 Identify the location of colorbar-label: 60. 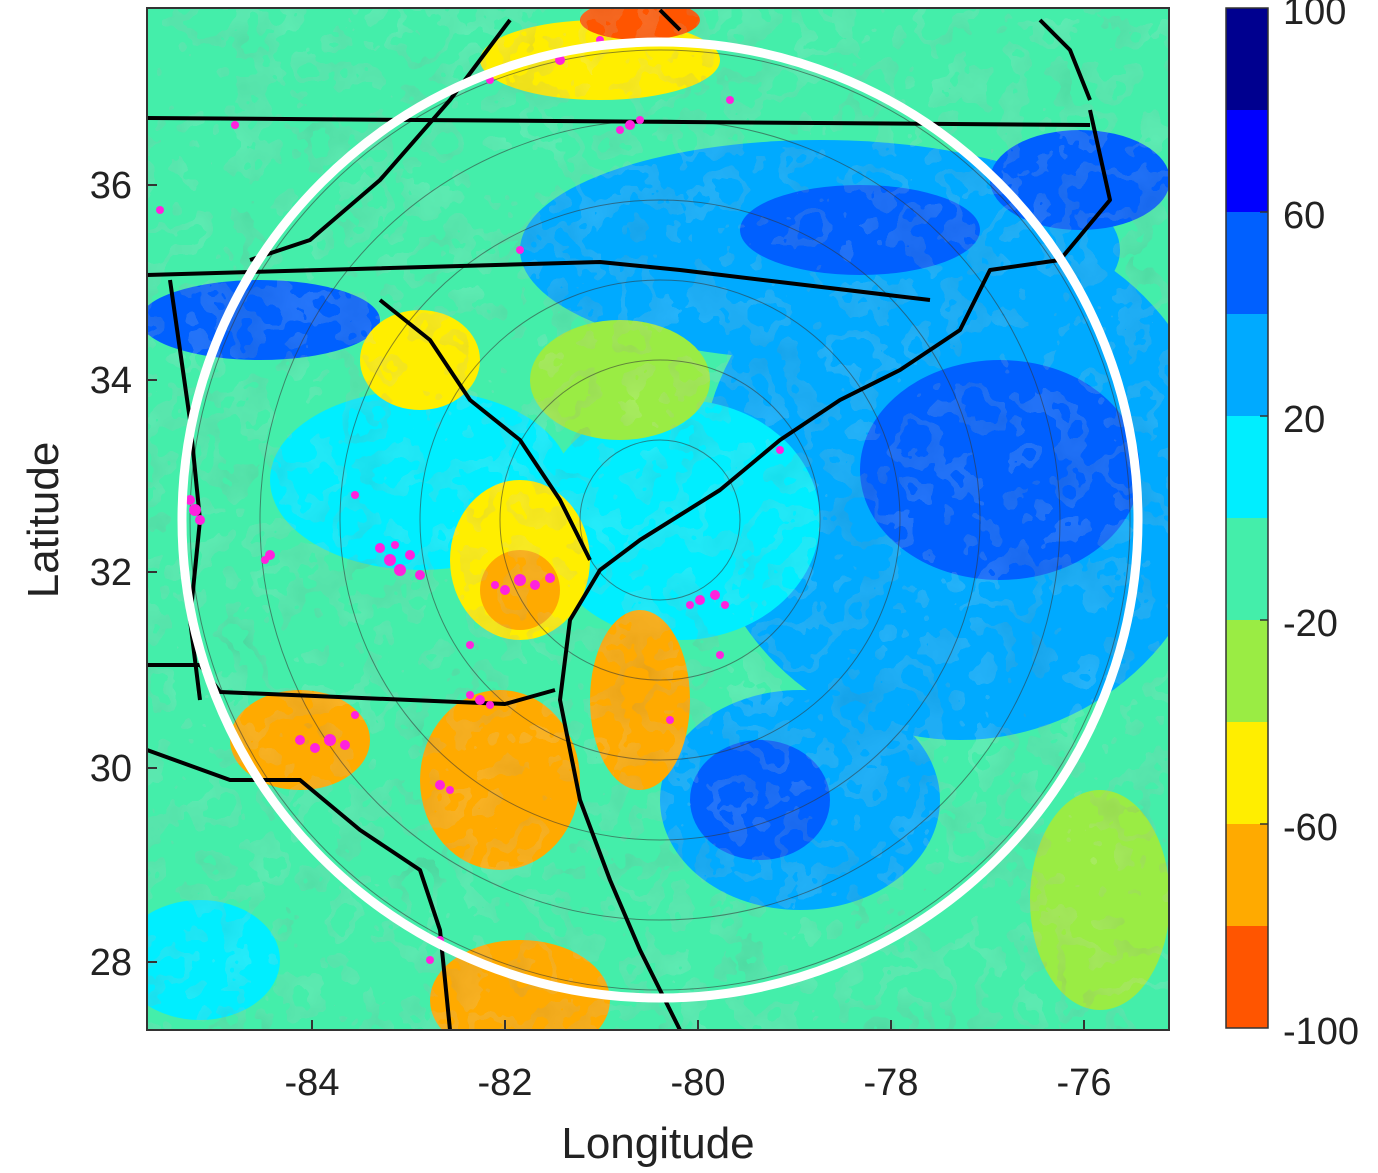
(1304, 216).